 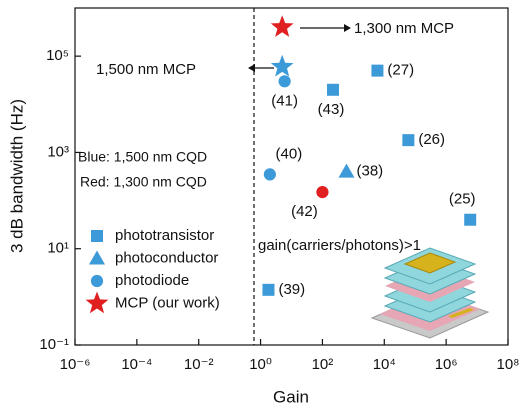 What do you see at coordinates (400, 70) in the screenshot?
I see `point-label: (27)` at bounding box center [400, 70].